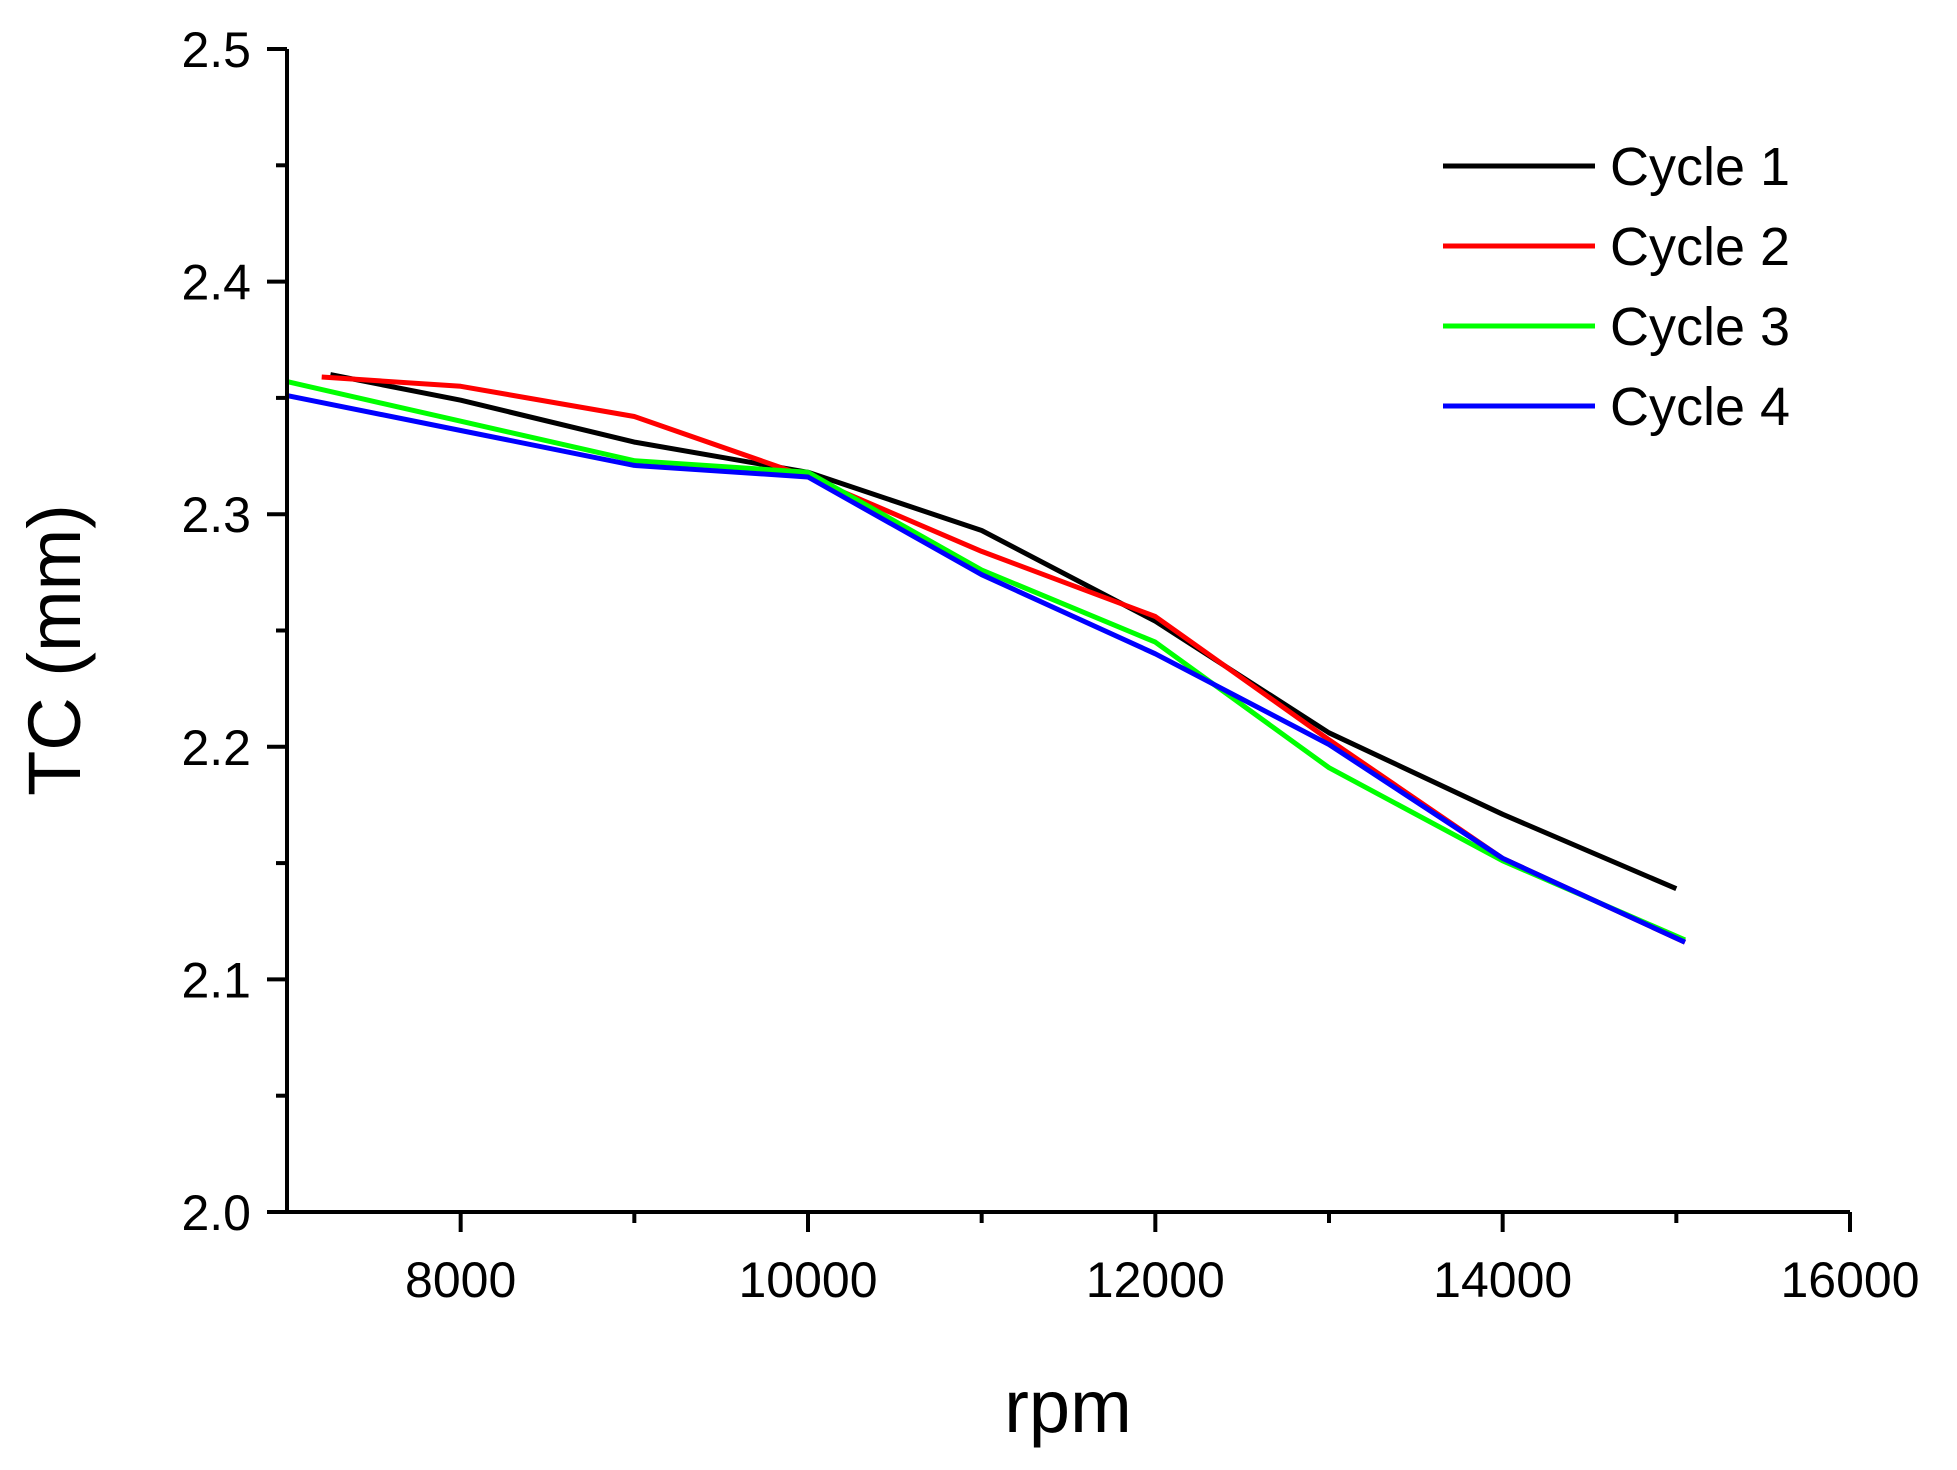  I want to click on x-axis-title: rpm, so click(1067, 1406).